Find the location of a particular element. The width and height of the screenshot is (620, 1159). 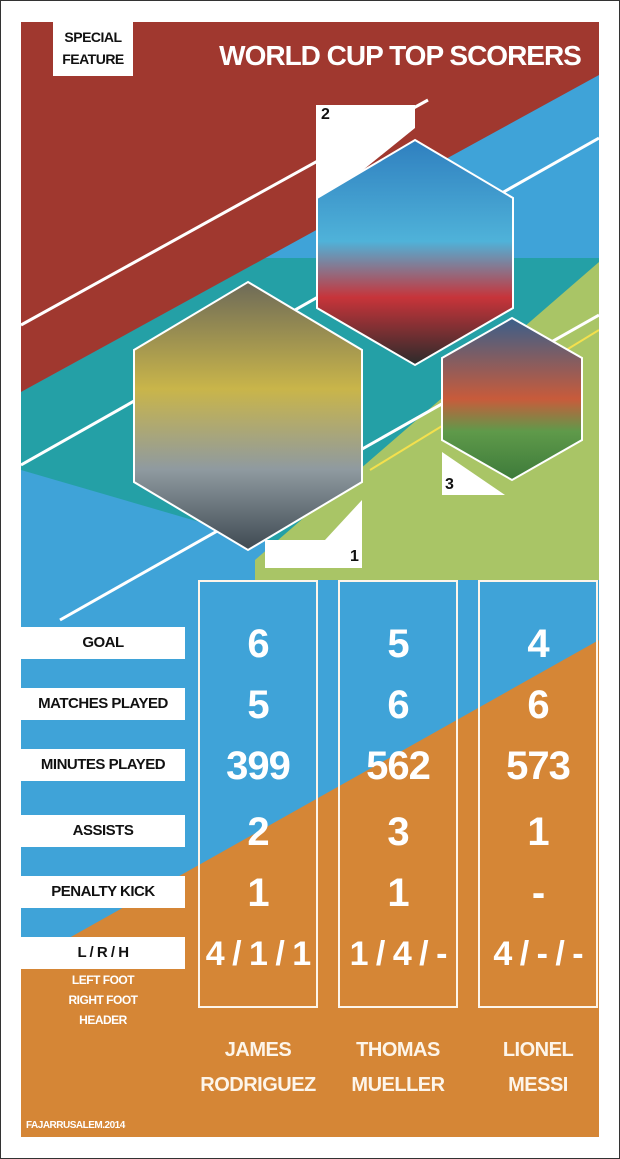

label-assists: ASSISTS is located at coordinates (103, 831).